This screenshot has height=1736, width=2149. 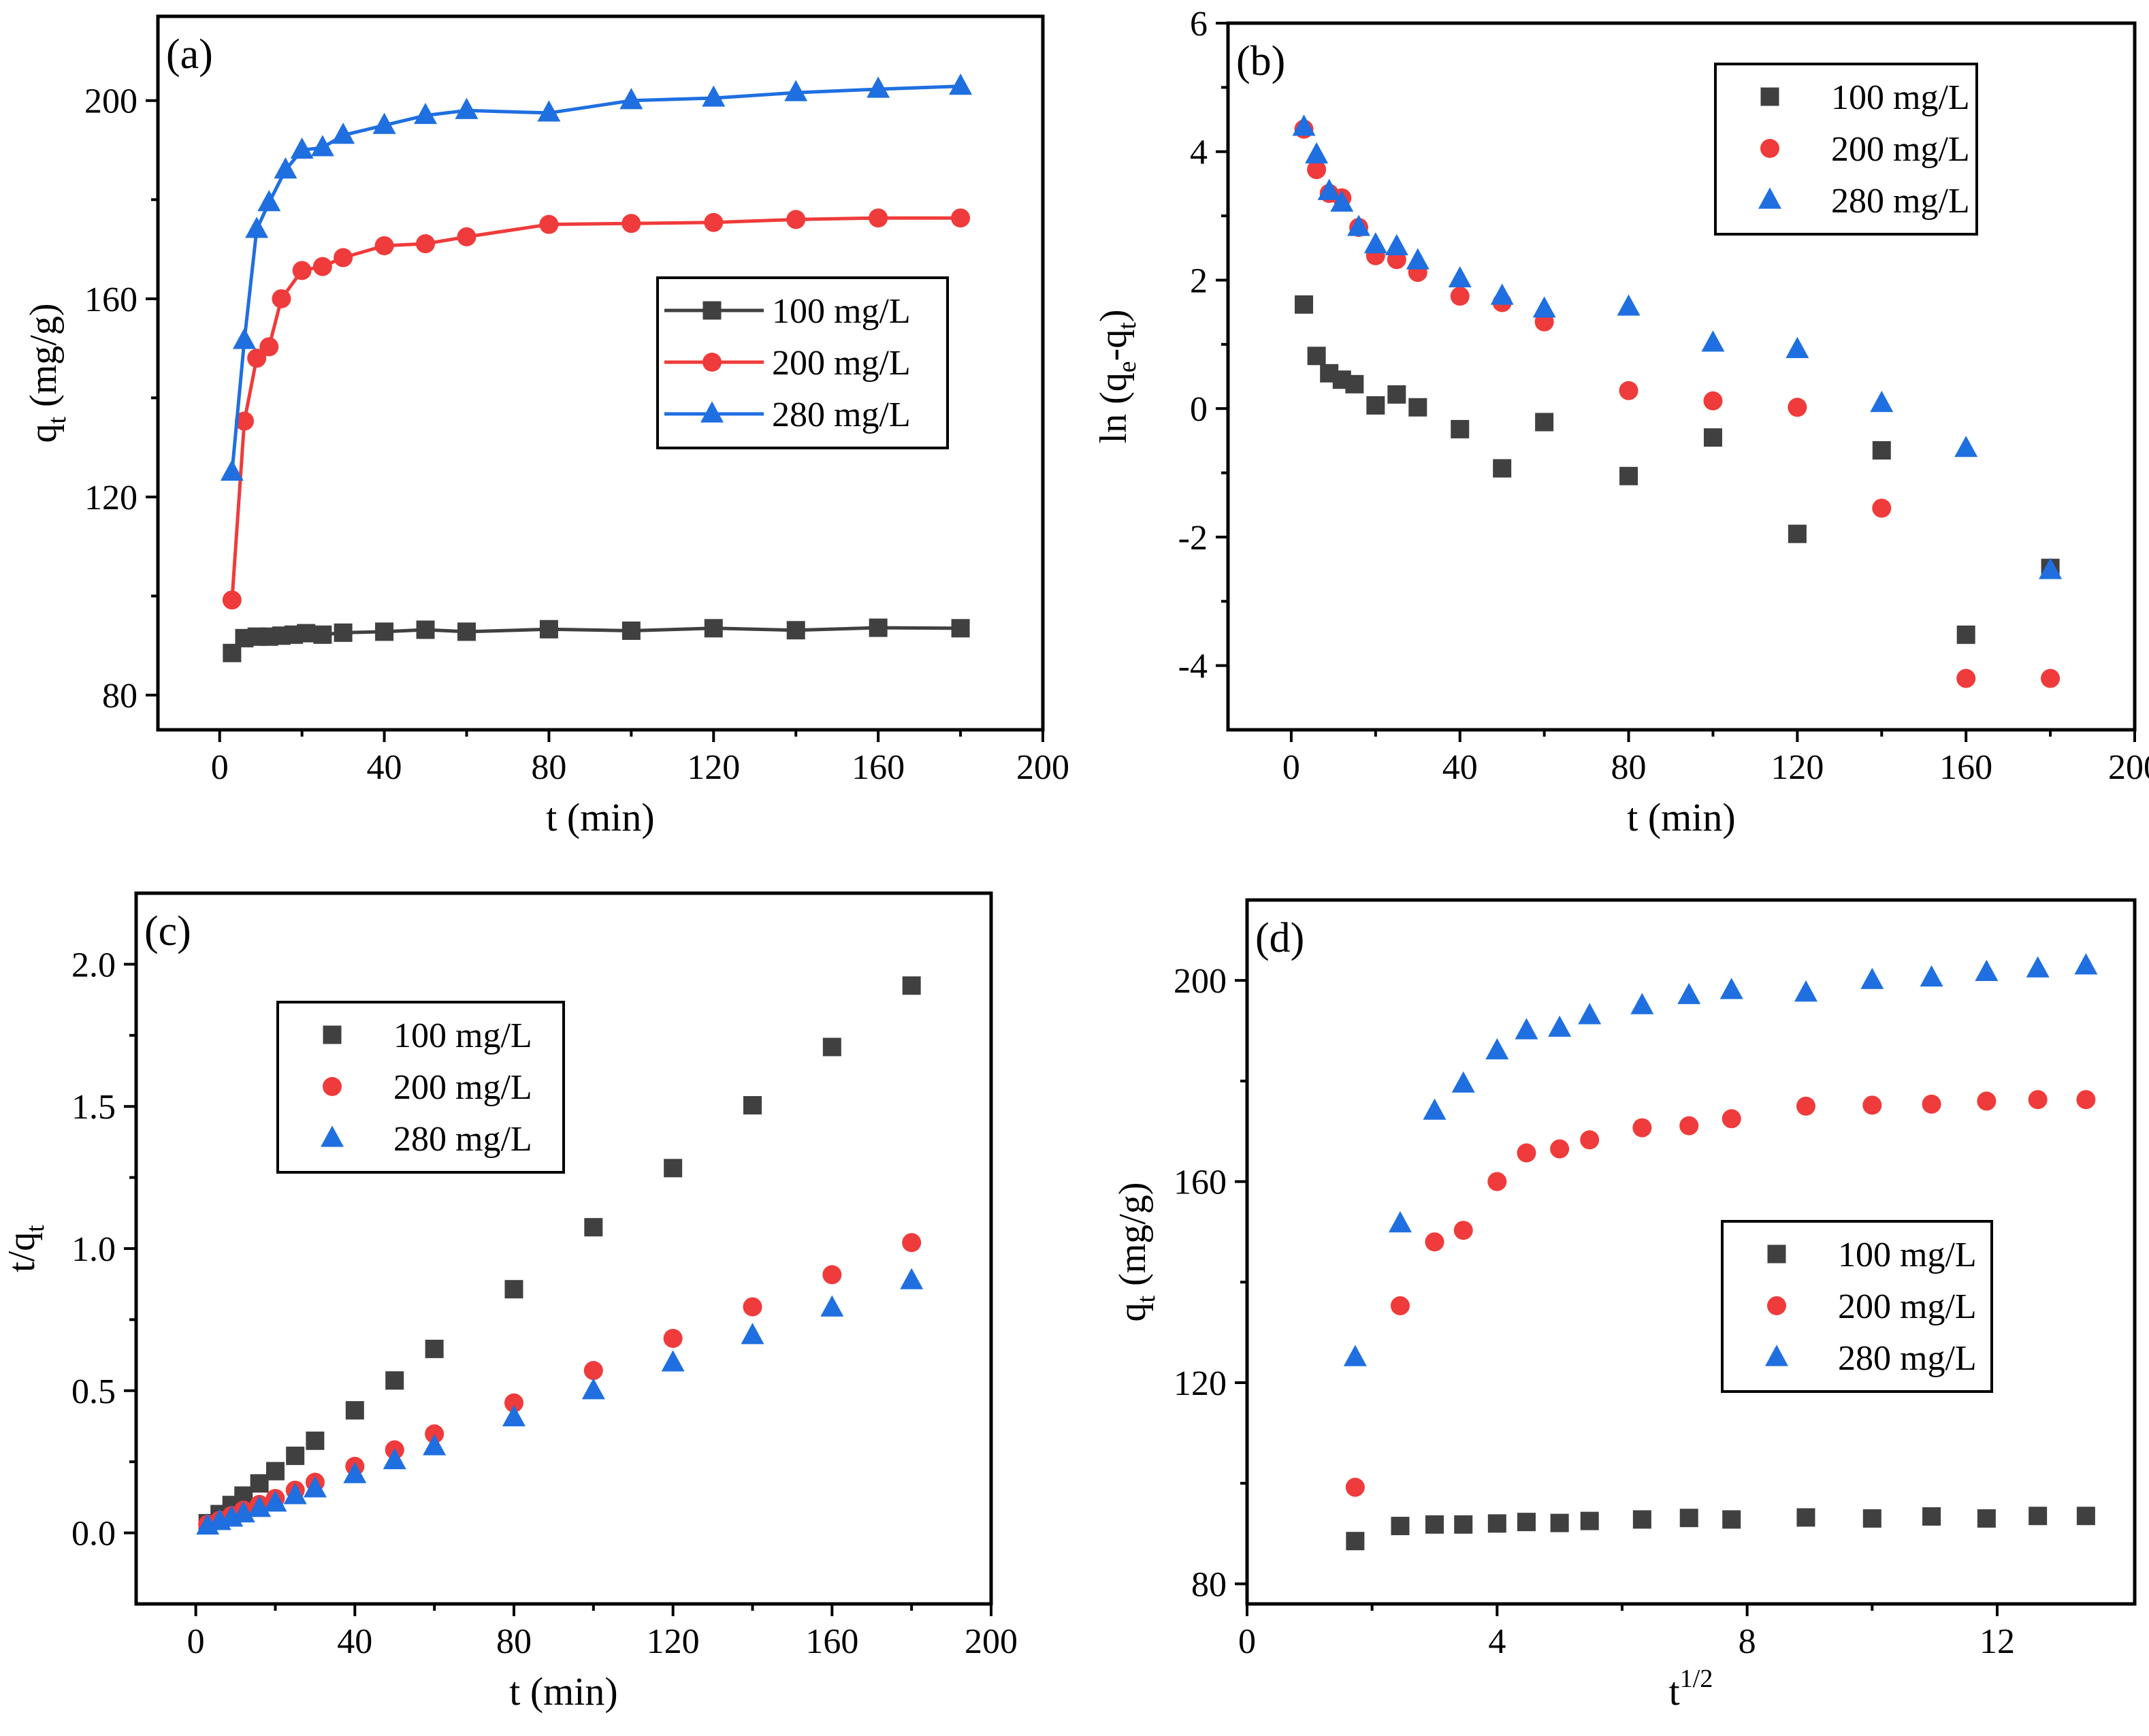 I want to click on x-tick-label: 200, so click(x=2128, y=767).